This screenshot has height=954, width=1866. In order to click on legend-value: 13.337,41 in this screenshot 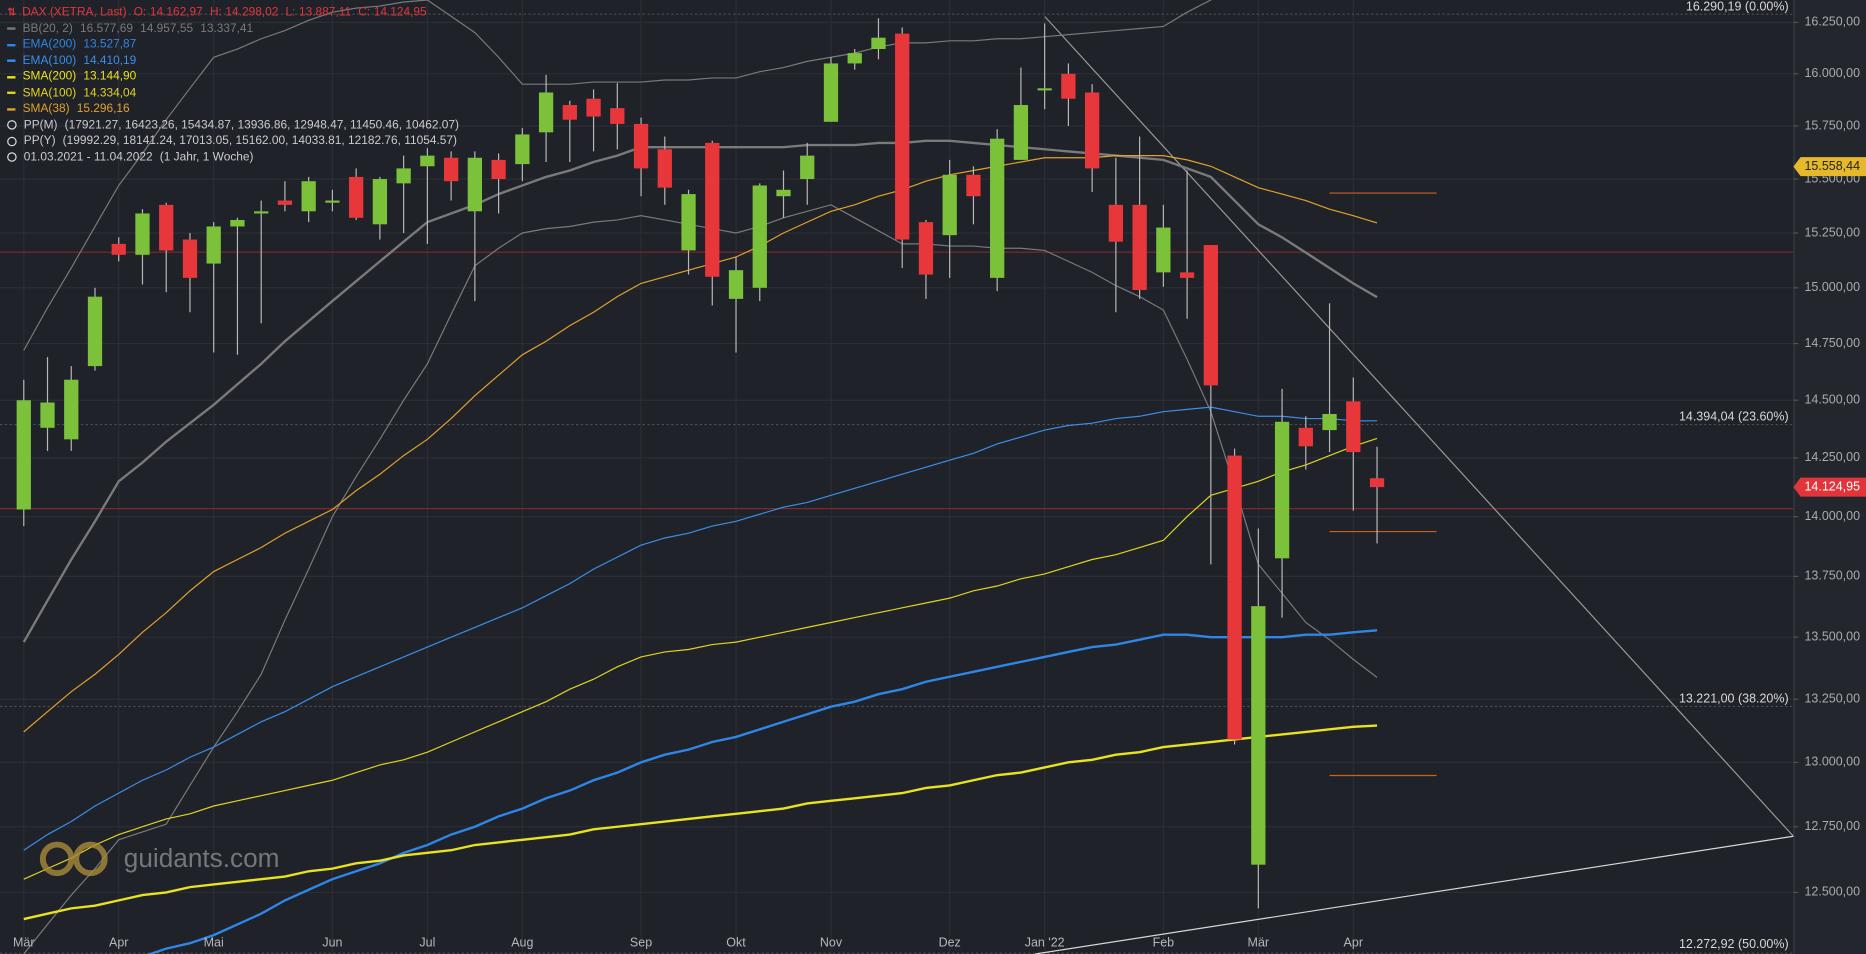, I will do `click(227, 29)`.